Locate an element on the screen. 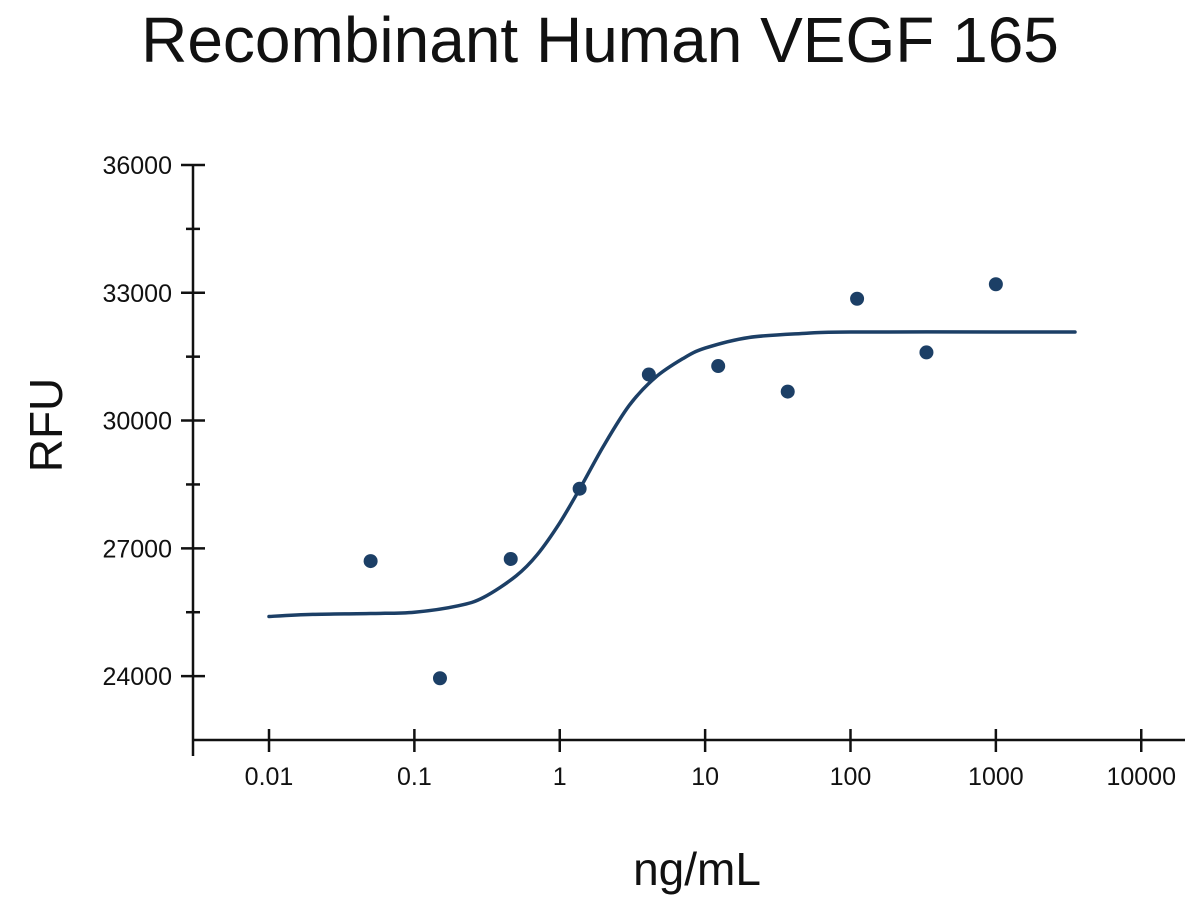 Image resolution: width=1200 pixels, height=912 pixels. y-tick-label: 33000 is located at coordinates (137, 294).